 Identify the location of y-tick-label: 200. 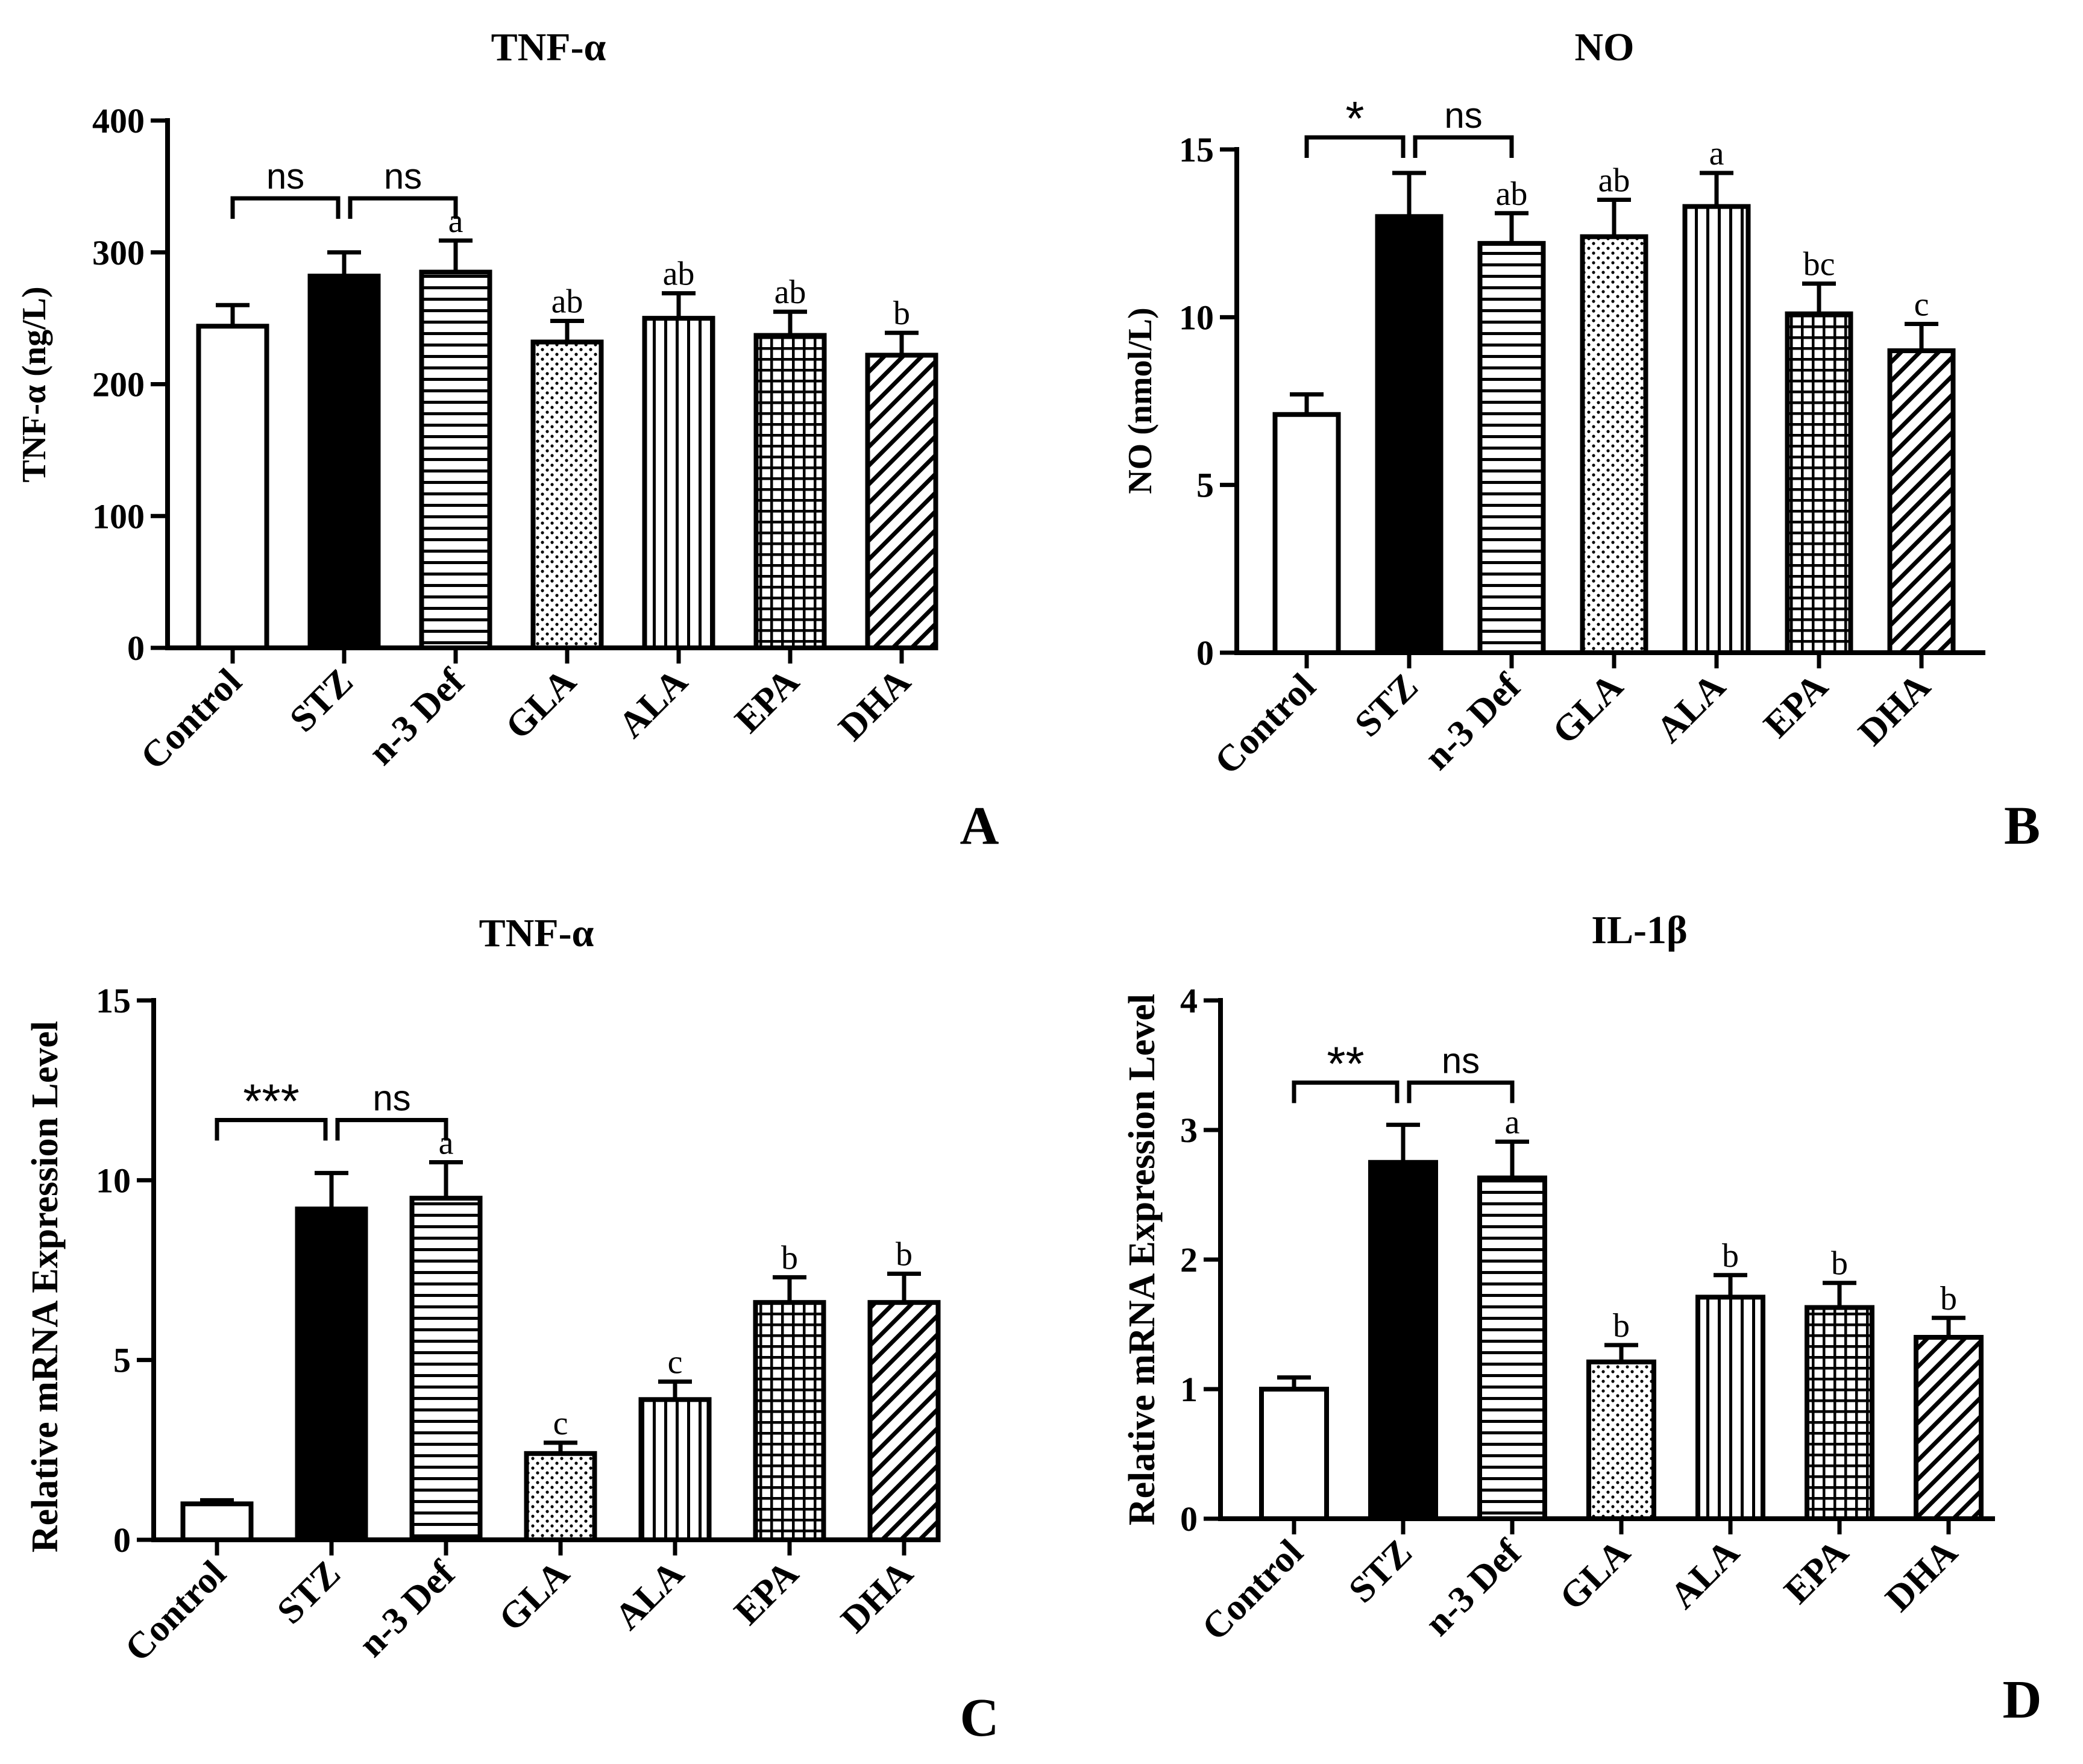
(118, 384).